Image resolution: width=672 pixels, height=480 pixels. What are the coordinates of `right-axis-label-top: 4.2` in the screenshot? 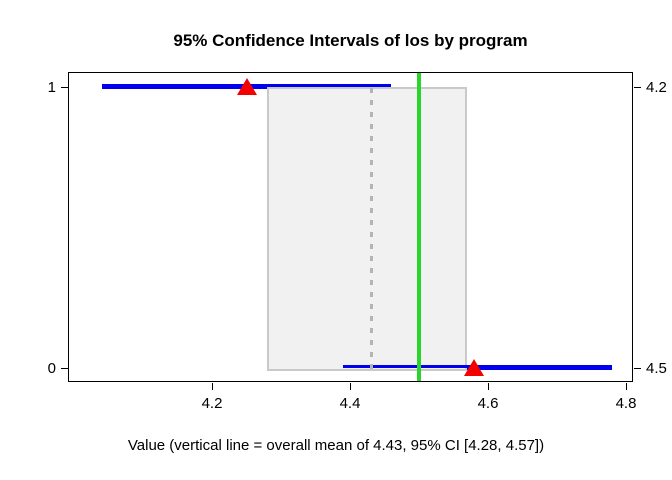 It's located at (656, 87).